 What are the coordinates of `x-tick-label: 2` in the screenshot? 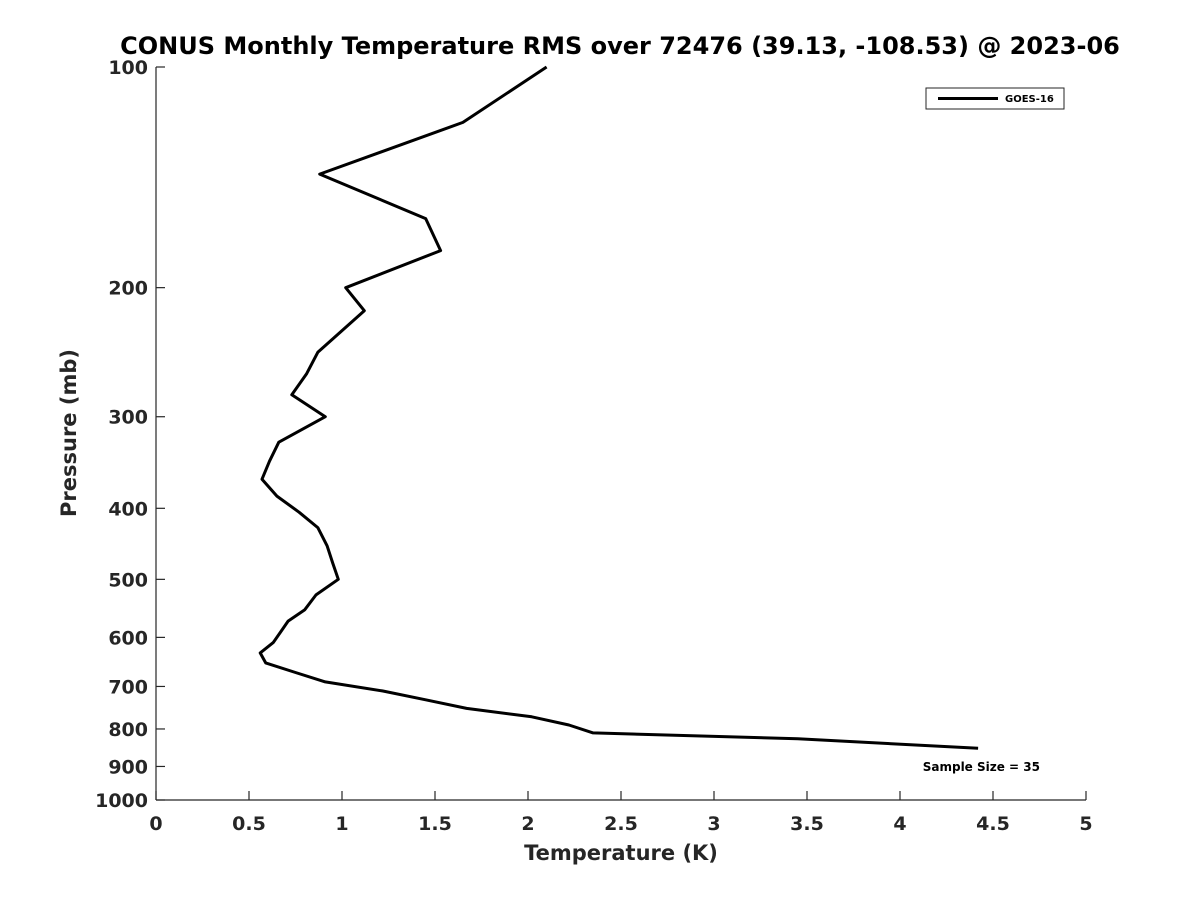 It's located at (527, 824).